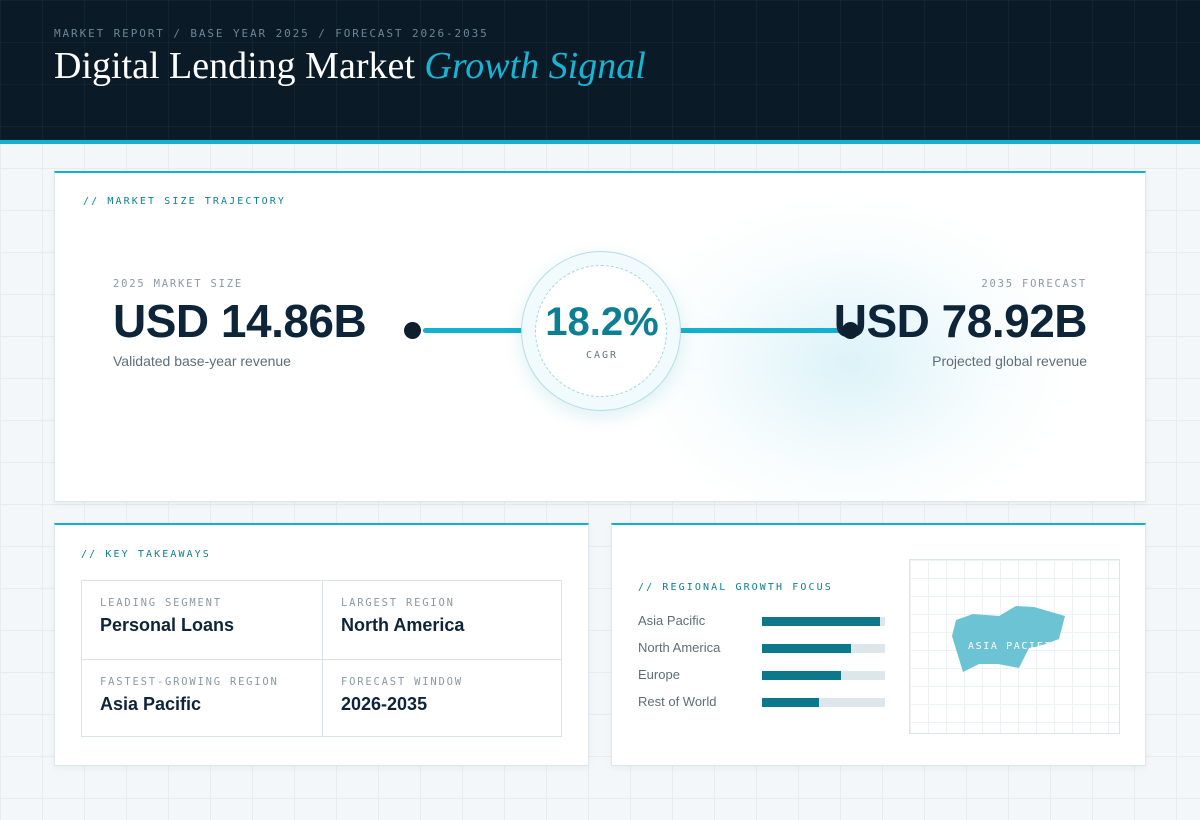 The image size is (1200, 820). Describe the element at coordinates (412, 330) in the screenshot. I see `start-point` at that location.